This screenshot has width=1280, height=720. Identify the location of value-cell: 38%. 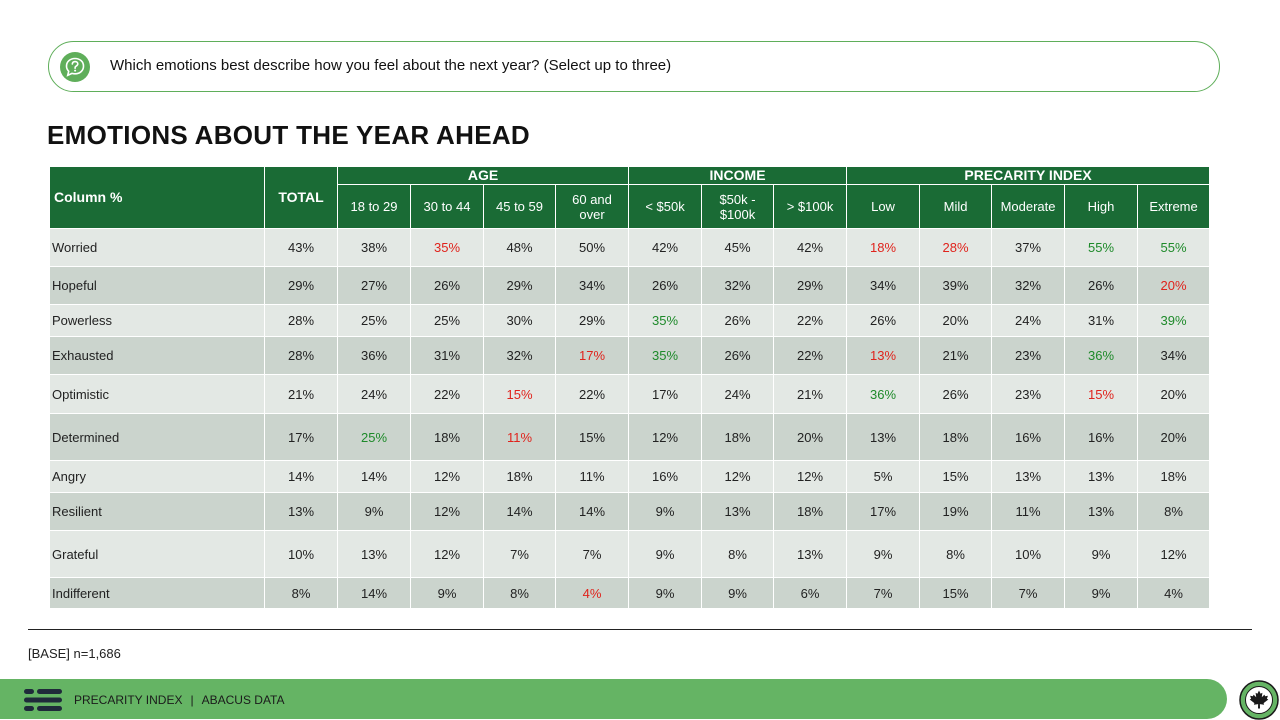
(374, 247).